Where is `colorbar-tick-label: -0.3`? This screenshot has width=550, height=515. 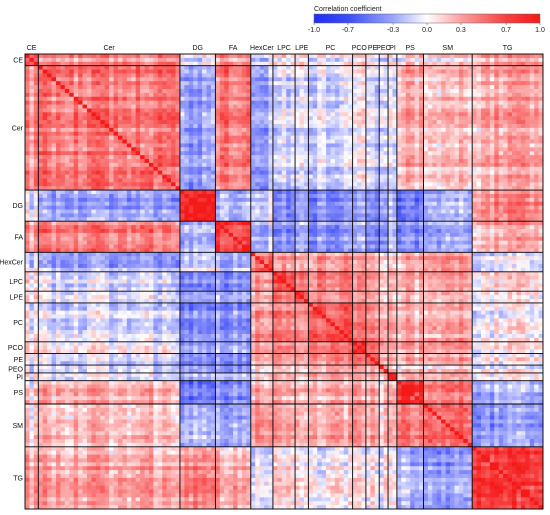
colorbar-tick-label: -0.3 is located at coordinates (393, 30).